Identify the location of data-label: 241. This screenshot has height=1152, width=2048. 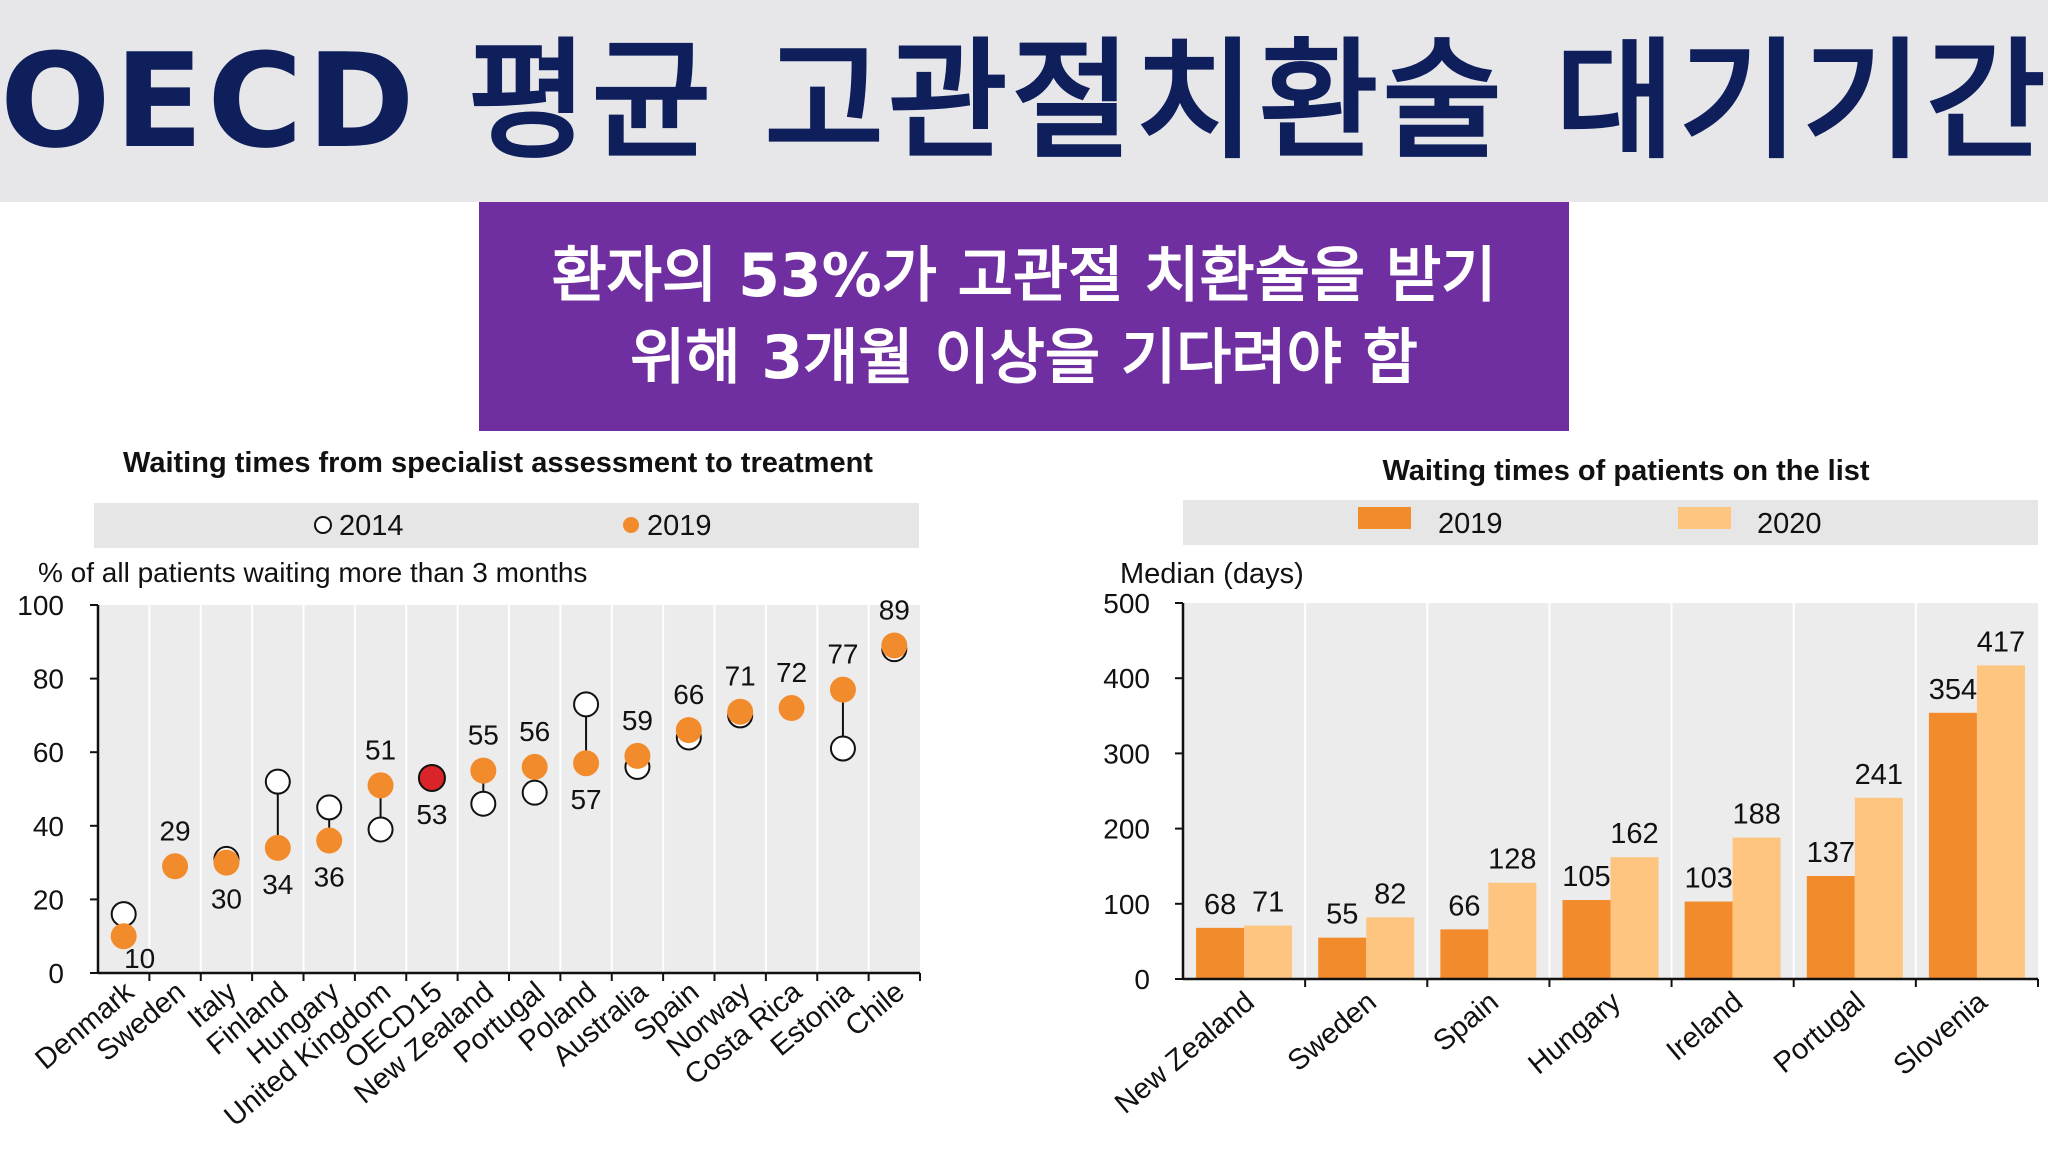
(1879, 775).